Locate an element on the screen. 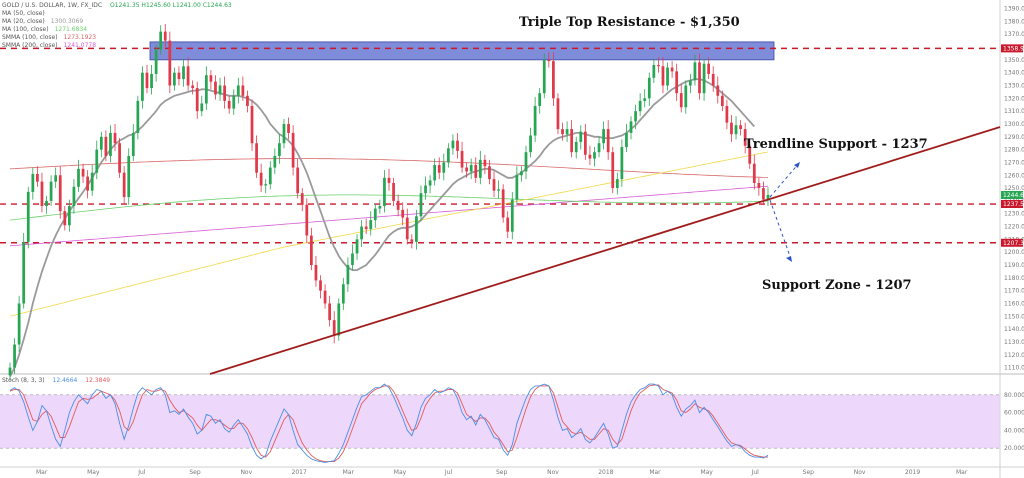 This screenshot has width=1024, height=478. symbol-label: GOLD / U.S. DOLLAR, 1W, FX_IDC is located at coordinates (52, 5).